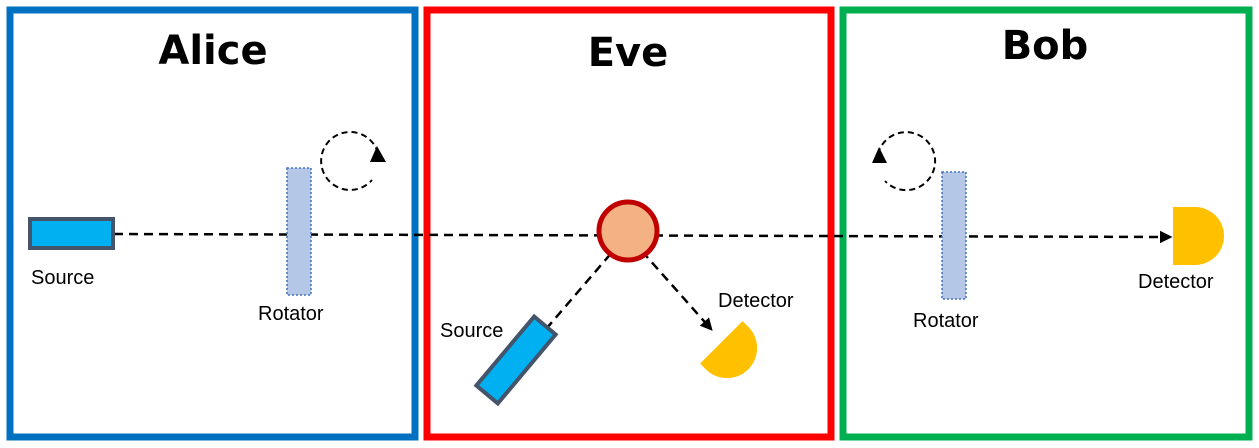 Image resolution: width=1259 pixels, height=448 pixels. What do you see at coordinates (728, 349) in the screenshot?
I see `eve-detector-icon` at bounding box center [728, 349].